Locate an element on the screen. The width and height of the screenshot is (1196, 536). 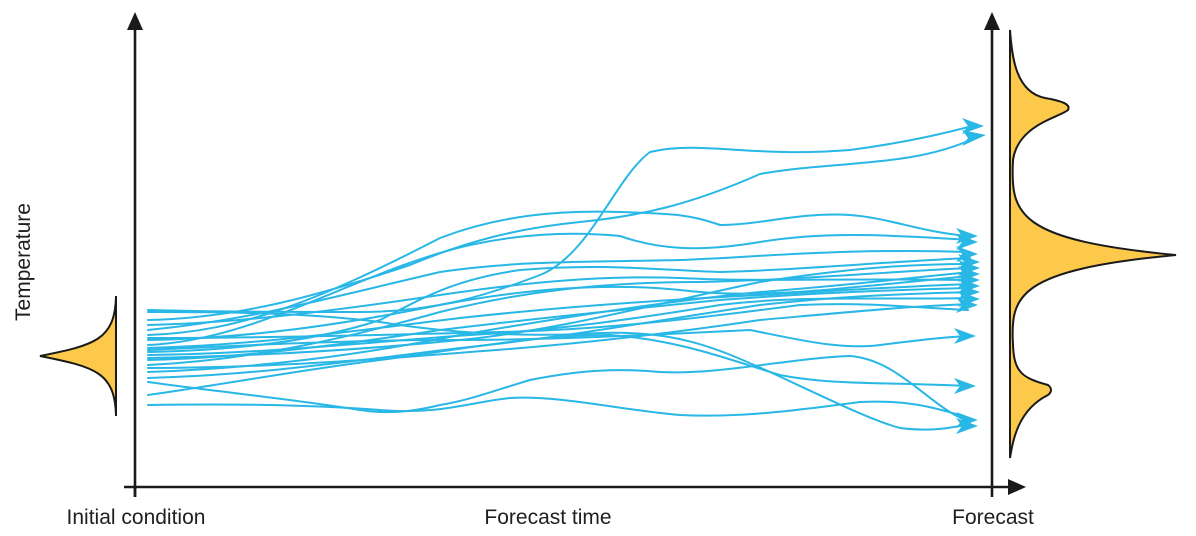
temperature-axis-arrowhead is located at coordinates (135, 21).